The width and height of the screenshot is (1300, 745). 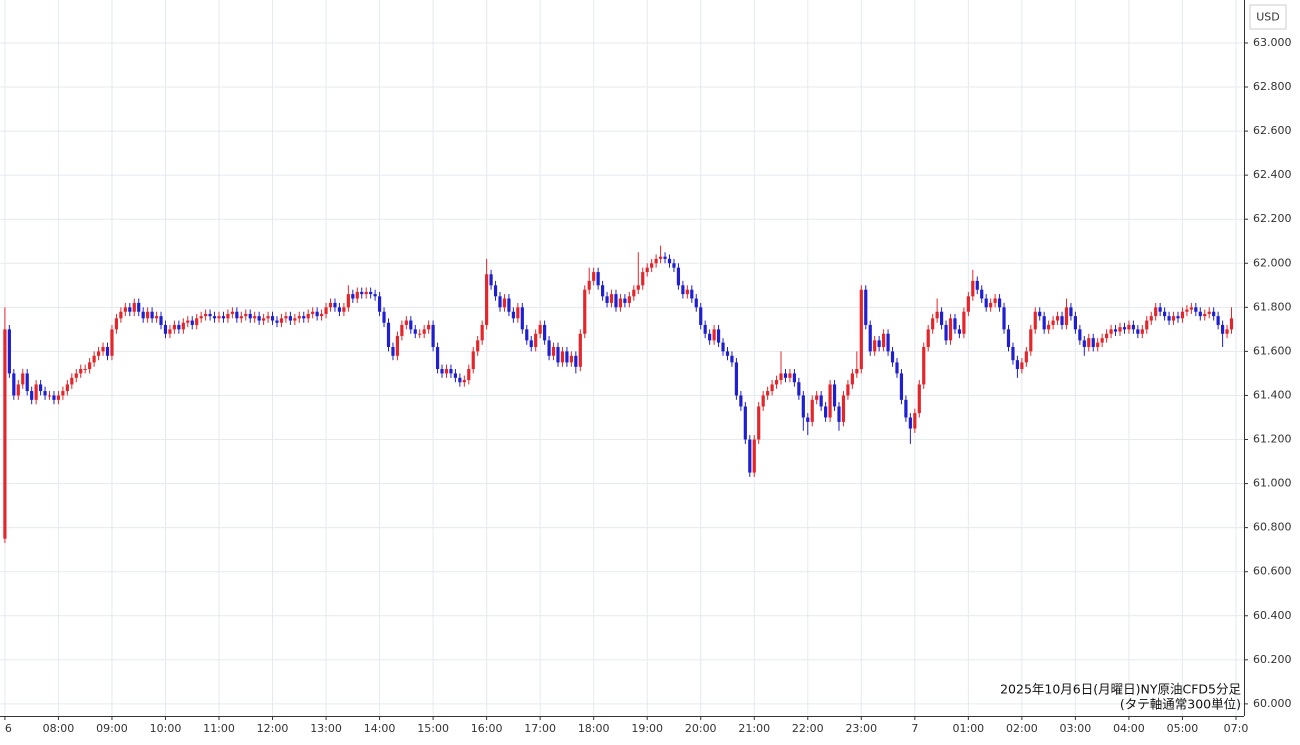 What do you see at coordinates (166, 728) in the screenshot?
I see `x-tick-label: 10:00` at bounding box center [166, 728].